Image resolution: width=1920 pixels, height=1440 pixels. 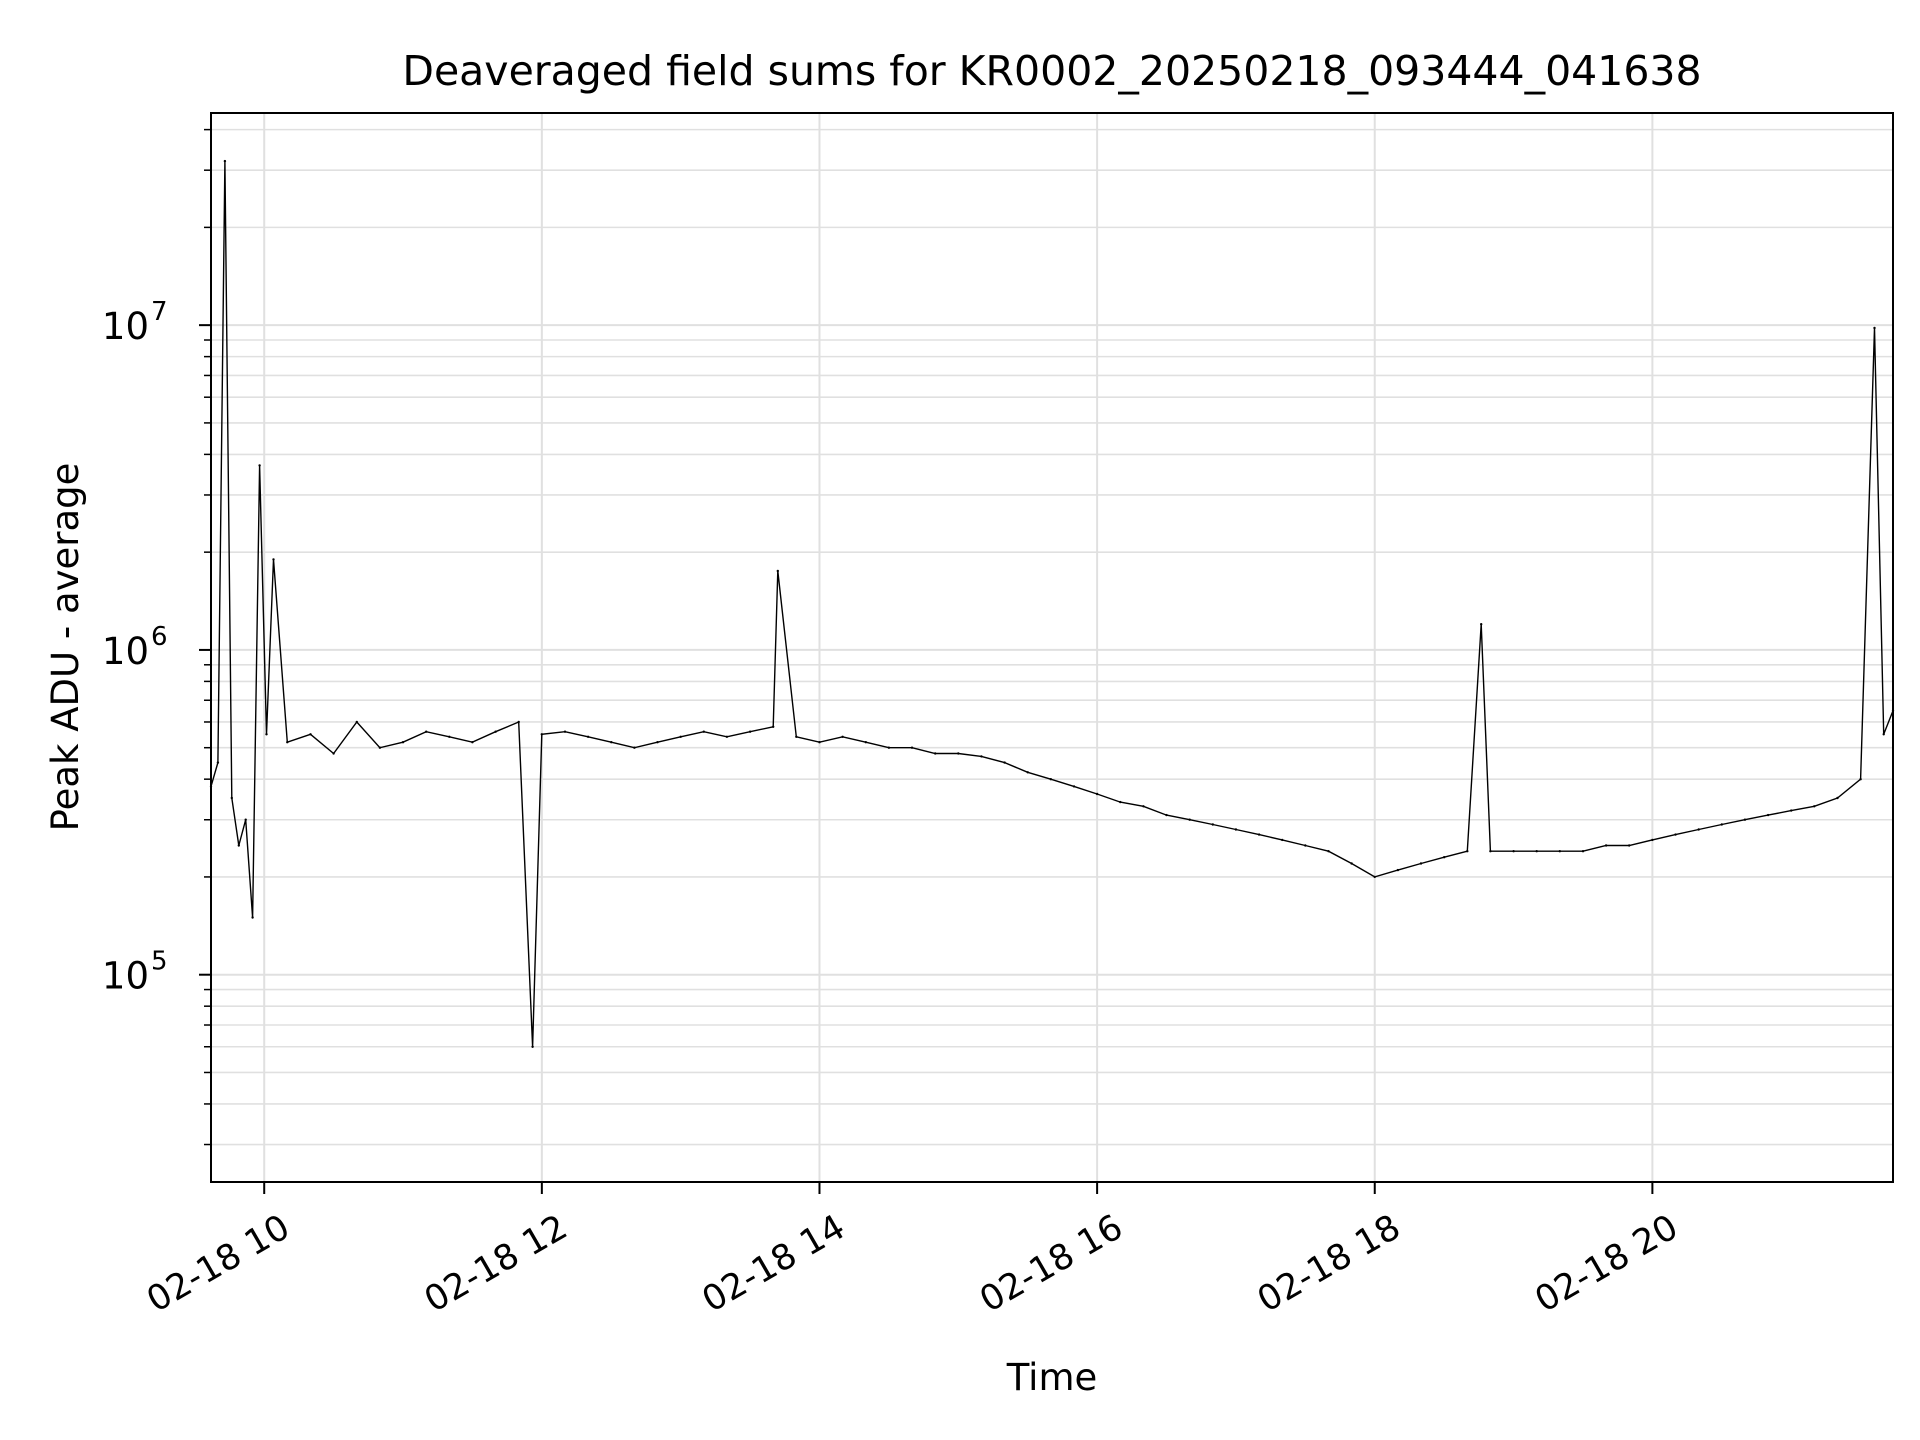 I want to click on x-tick-label: 02-18 18, so click(x=1329, y=1263).